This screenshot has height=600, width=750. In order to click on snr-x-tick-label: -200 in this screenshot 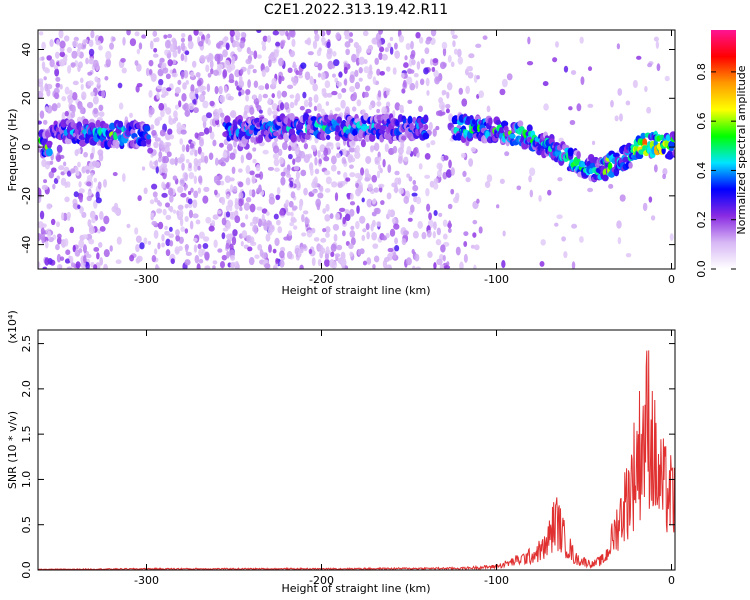, I will do `click(321, 580)`.